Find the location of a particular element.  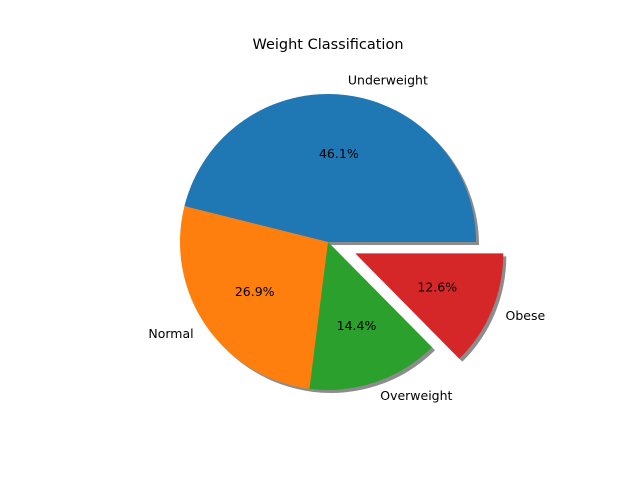

slice-value-overweight: 14.4% is located at coordinates (357, 325).